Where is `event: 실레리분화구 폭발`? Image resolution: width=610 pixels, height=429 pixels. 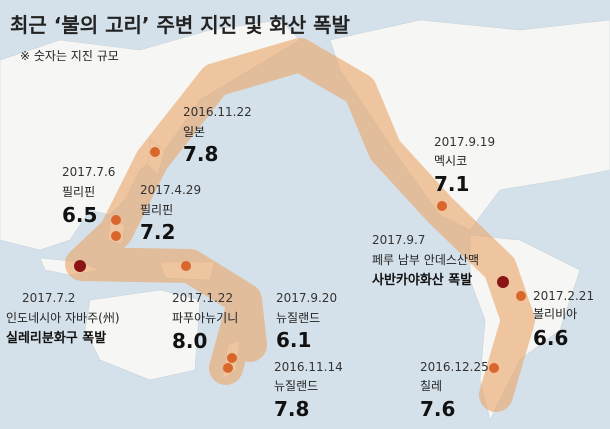
event: 실레리분화구 폭발 is located at coordinates (56, 338).